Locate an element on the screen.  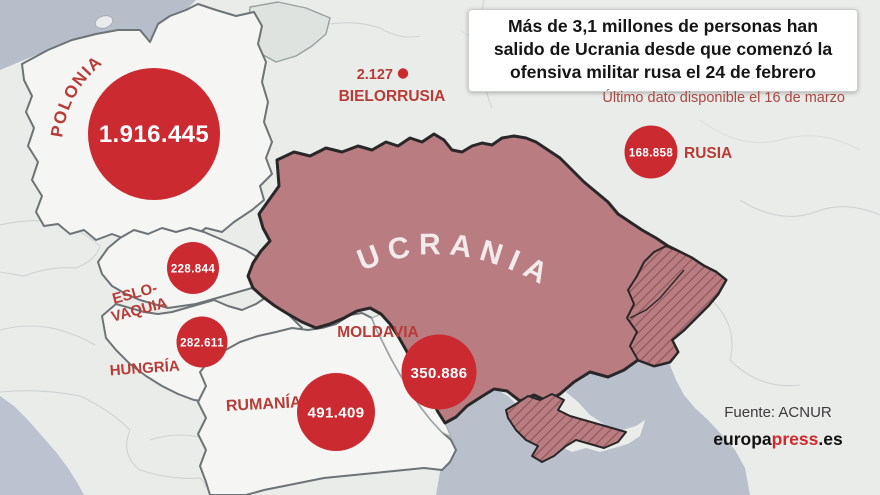
moldova-value: 350.886 is located at coordinates (438, 373).